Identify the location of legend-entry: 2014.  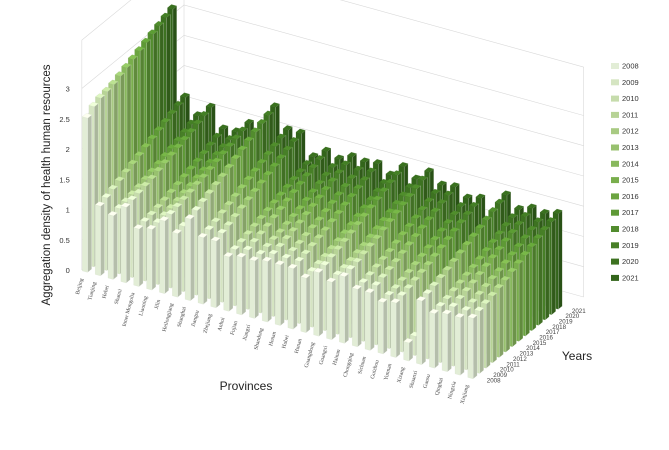
(630, 163).